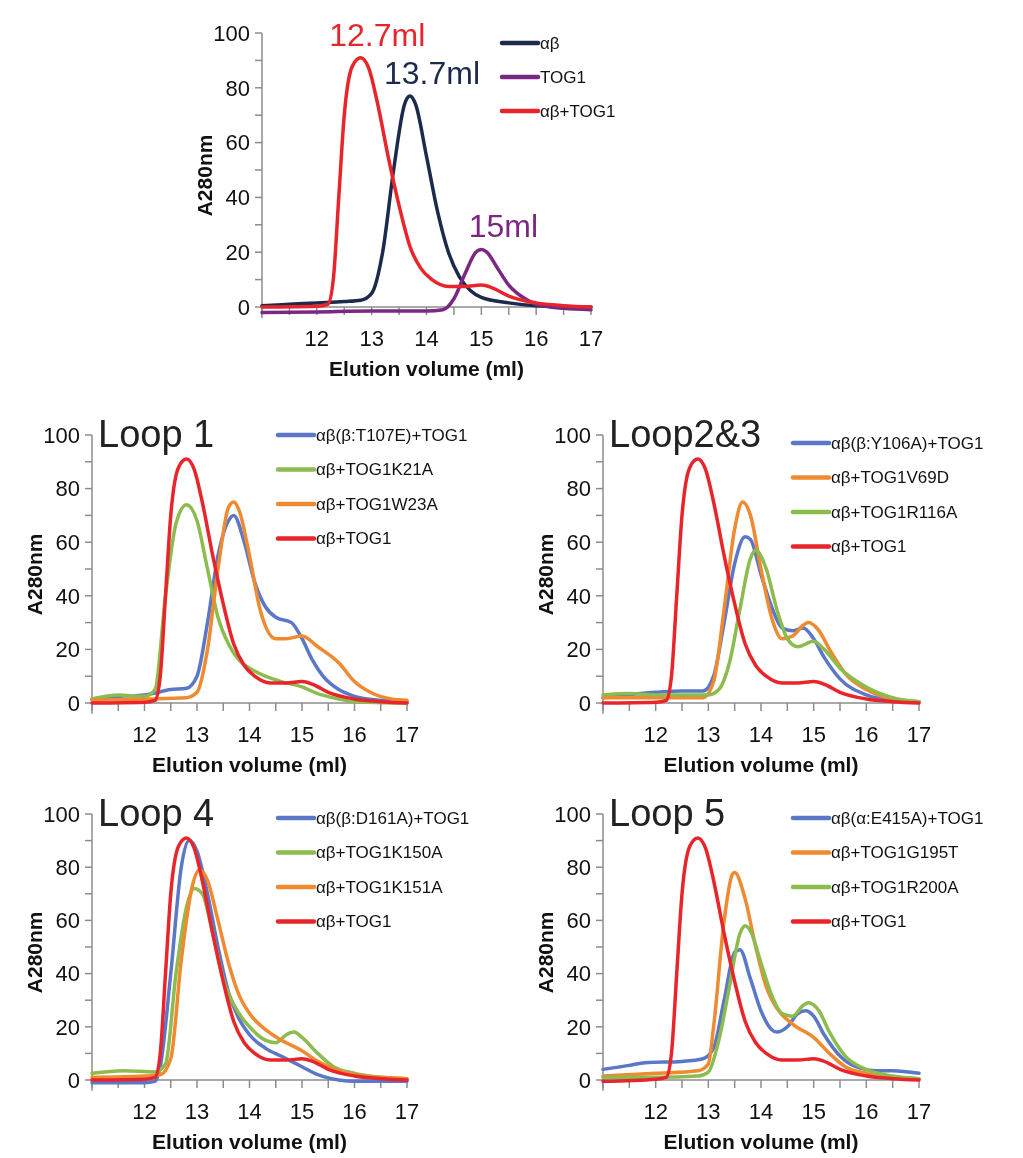  Describe the element at coordinates (156, 434) in the screenshot. I see `chart-title: Loop 1` at that location.